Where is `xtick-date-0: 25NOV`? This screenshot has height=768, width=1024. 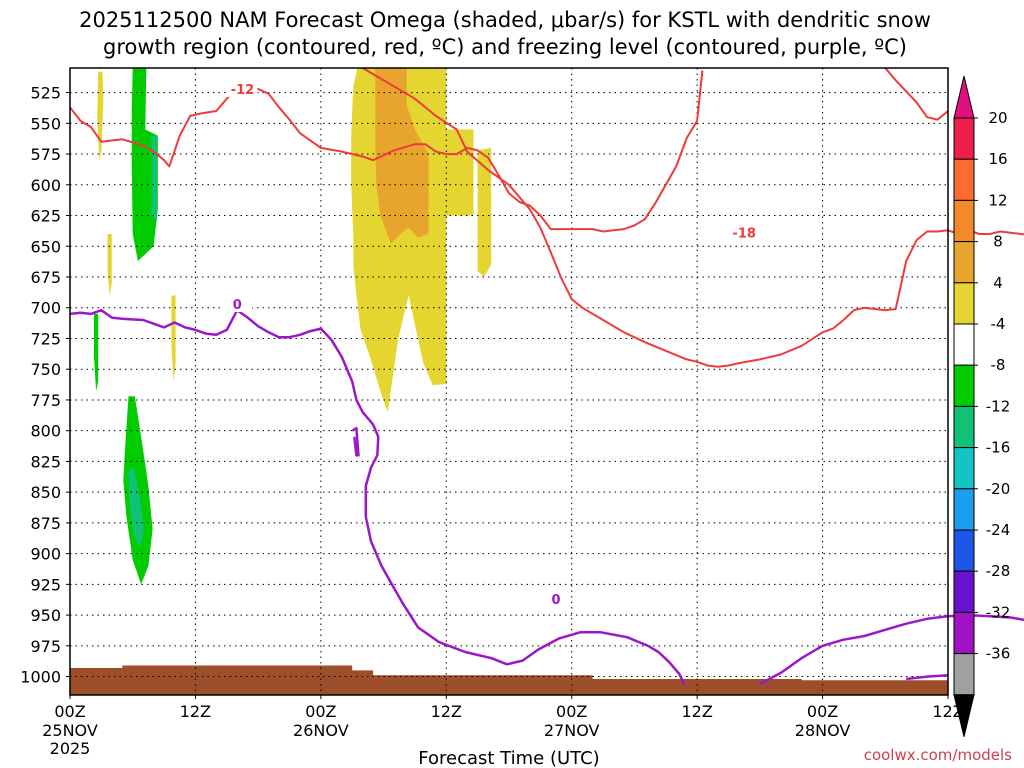 xtick-date-0: 25NOV is located at coordinates (70, 730).